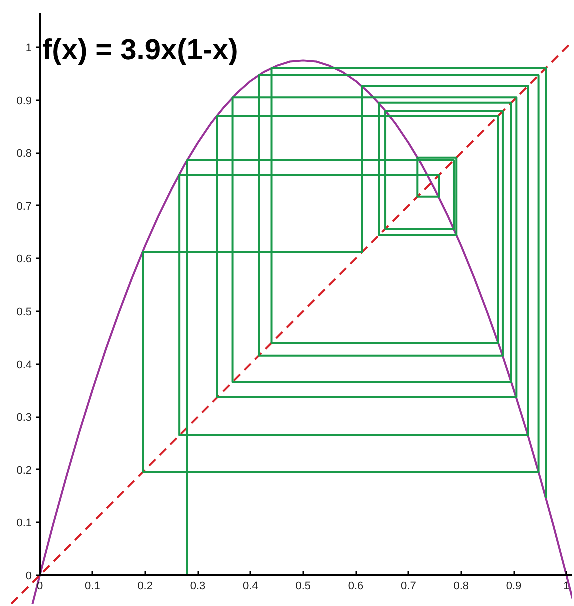  What do you see at coordinates (24, 418) in the screenshot?
I see `y-tick-label: 0.3` at bounding box center [24, 418].